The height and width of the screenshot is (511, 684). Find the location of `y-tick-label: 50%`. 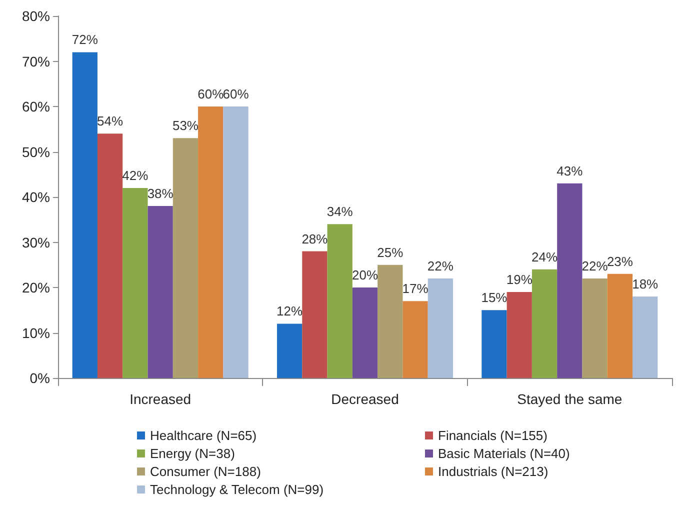

y-tick-label: 50% is located at coordinates (36, 152).